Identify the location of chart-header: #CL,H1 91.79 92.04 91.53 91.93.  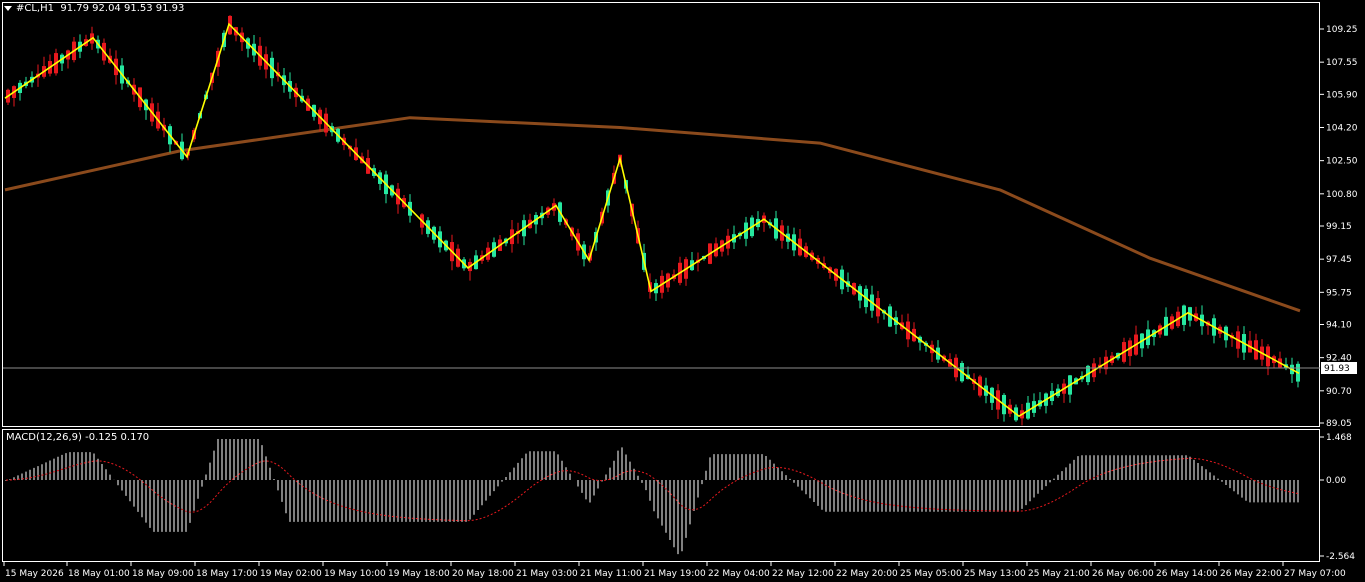
(94, 8).